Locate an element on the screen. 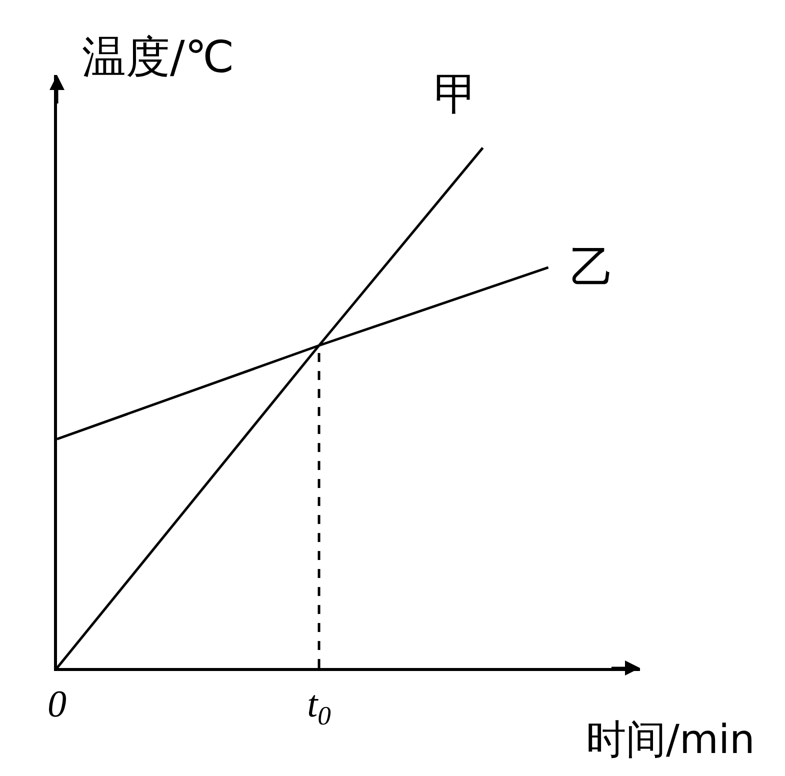 This screenshot has width=785, height=776. y-axis-title: 温度/℃ is located at coordinates (158, 57).